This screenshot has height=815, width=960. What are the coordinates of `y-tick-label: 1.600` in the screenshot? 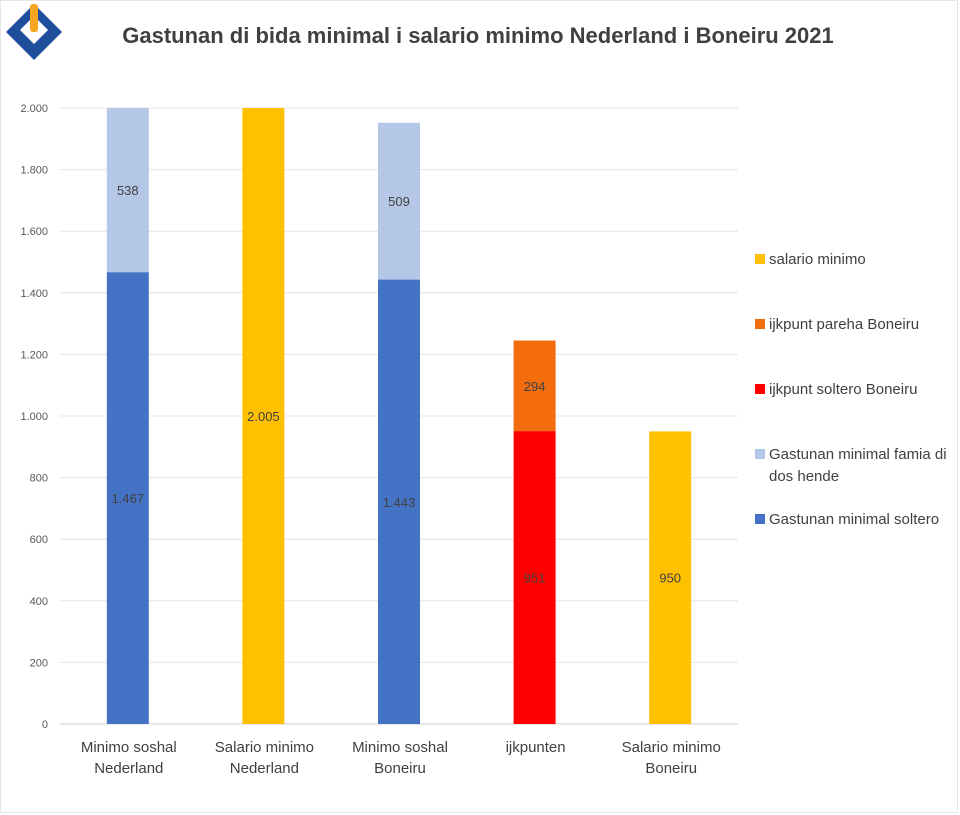 It's located at (34, 232).